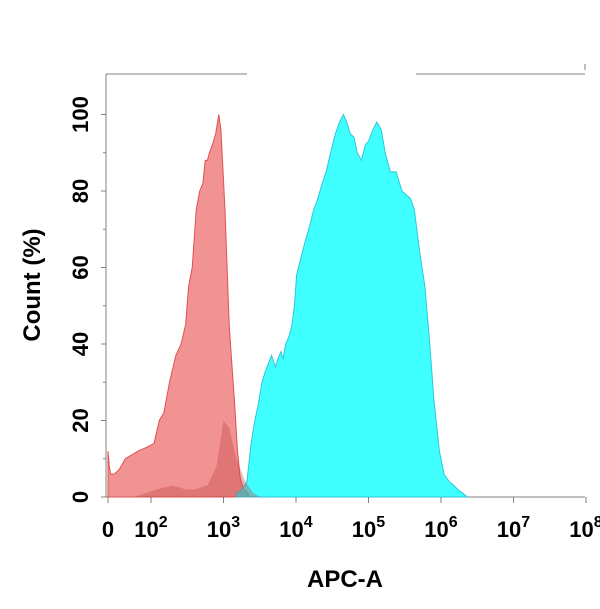 Image resolution: width=600 pixels, height=609 pixels. What do you see at coordinates (80, 114) in the screenshot?
I see `y-tick-label: 100` at bounding box center [80, 114].